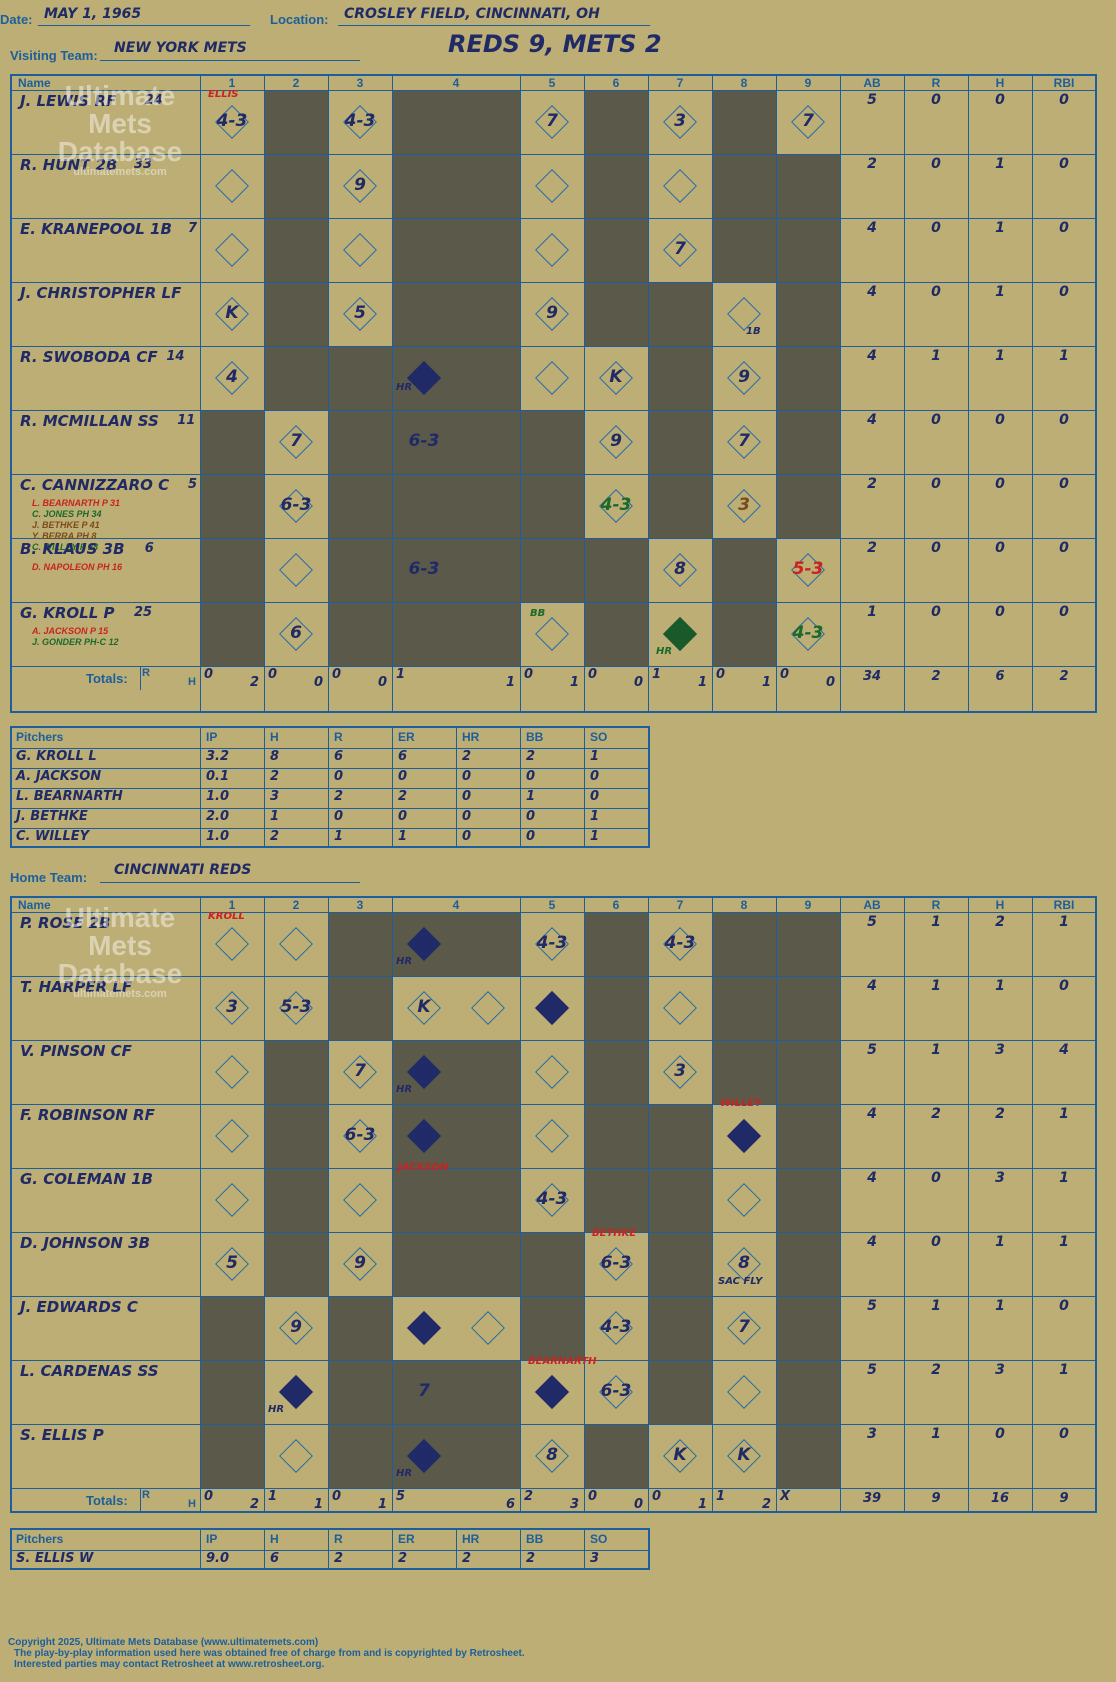 This screenshot has height=1682, width=1116. What do you see at coordinates (87, 1115) in the screenshot?
I see `h-player-name: F. ROBINSON RF` at bounding box center [87, 1115].